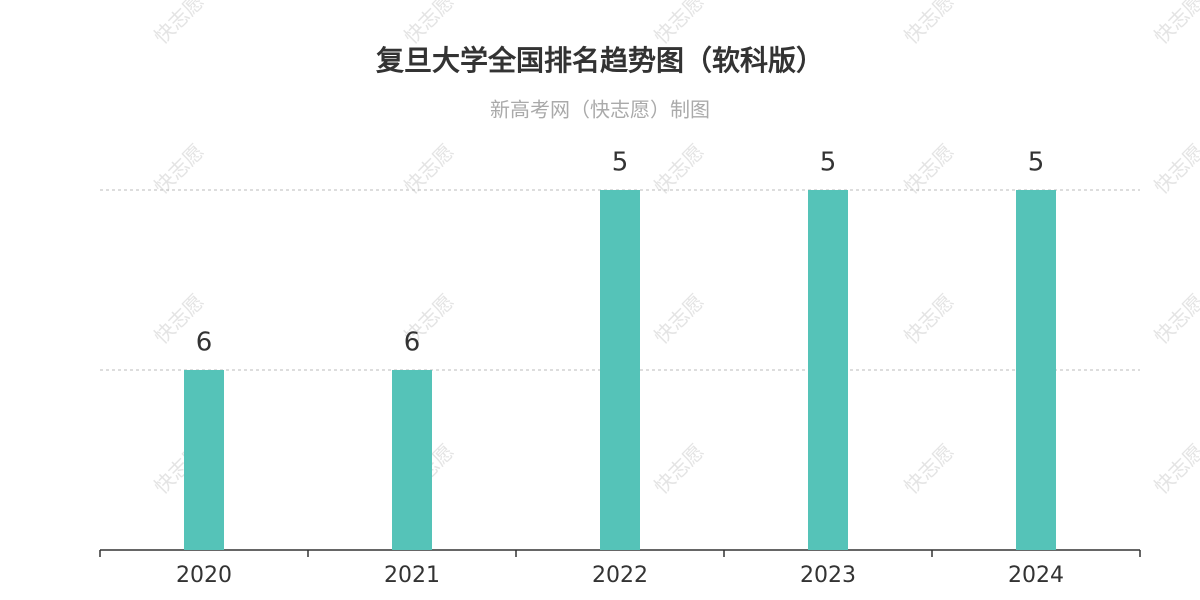  I want to click on x-tick-label: 2022, so click(620, 575).